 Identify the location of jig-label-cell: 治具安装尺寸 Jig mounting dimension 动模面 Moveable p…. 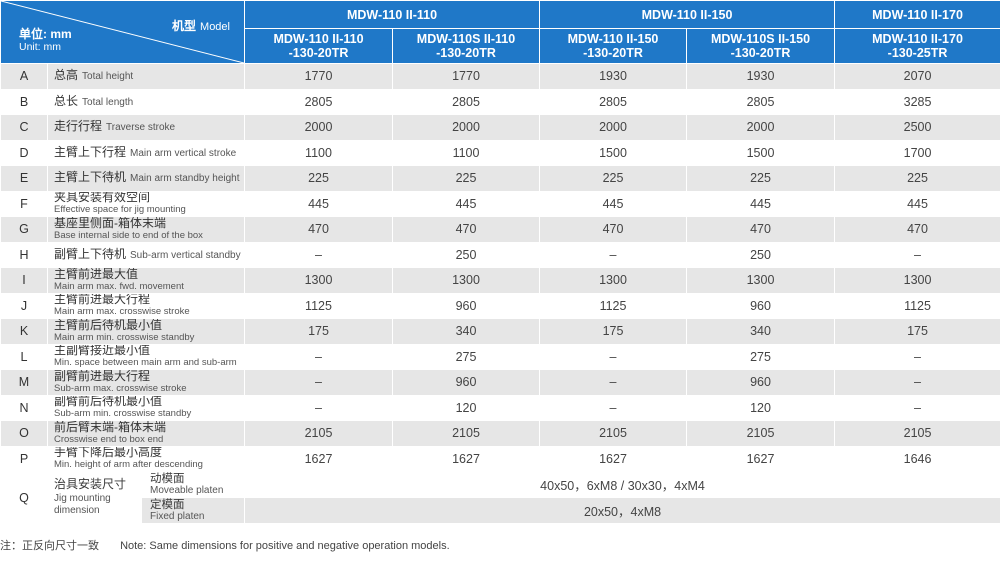
(146, 497).